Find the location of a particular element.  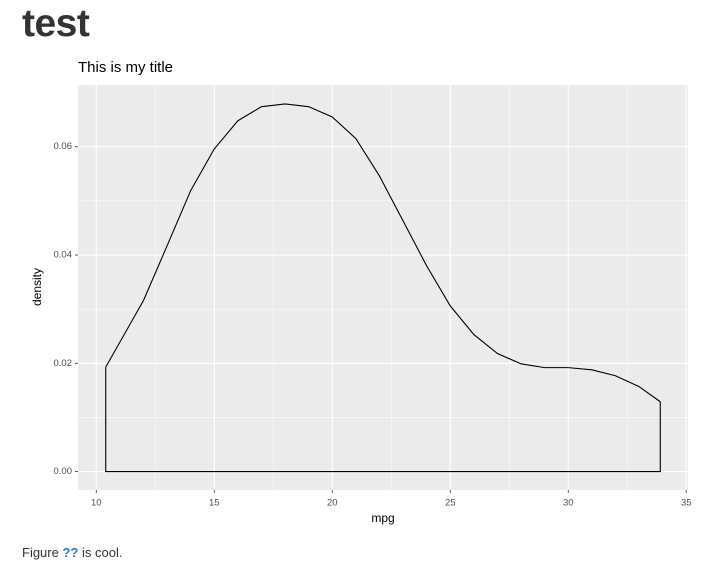

figure-ref: ?? is located at coordinates (70, 552).